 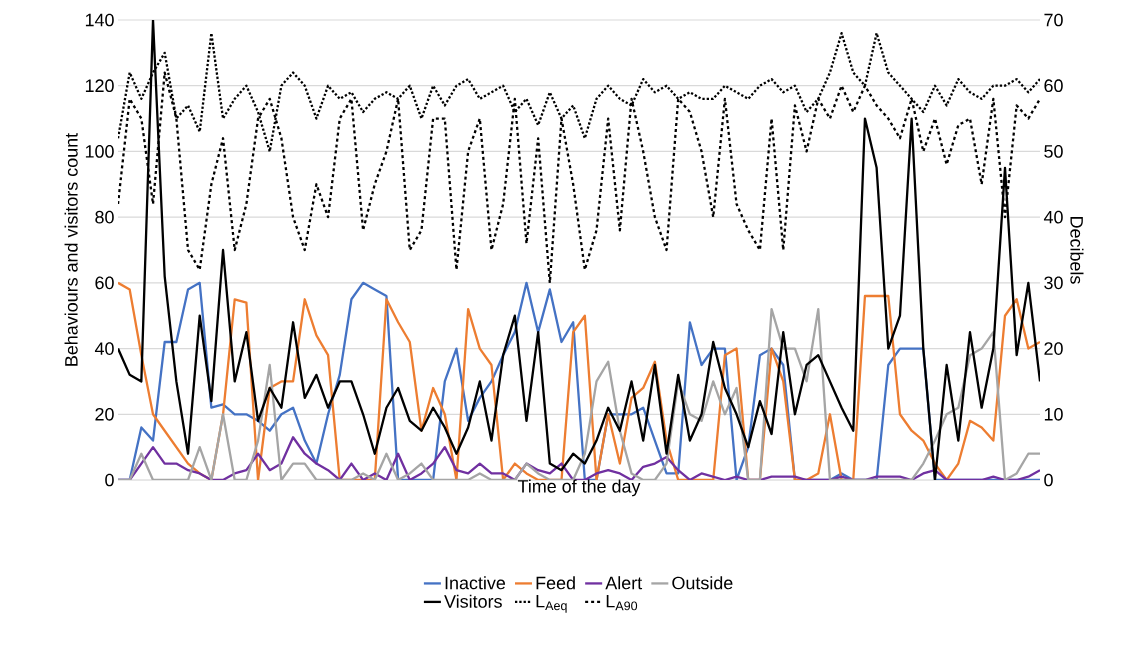 What do you see at coordinates (1053, 414) in the screenshot?
I see `y2-tick-label: 10` at bounding box center [1053, 414].